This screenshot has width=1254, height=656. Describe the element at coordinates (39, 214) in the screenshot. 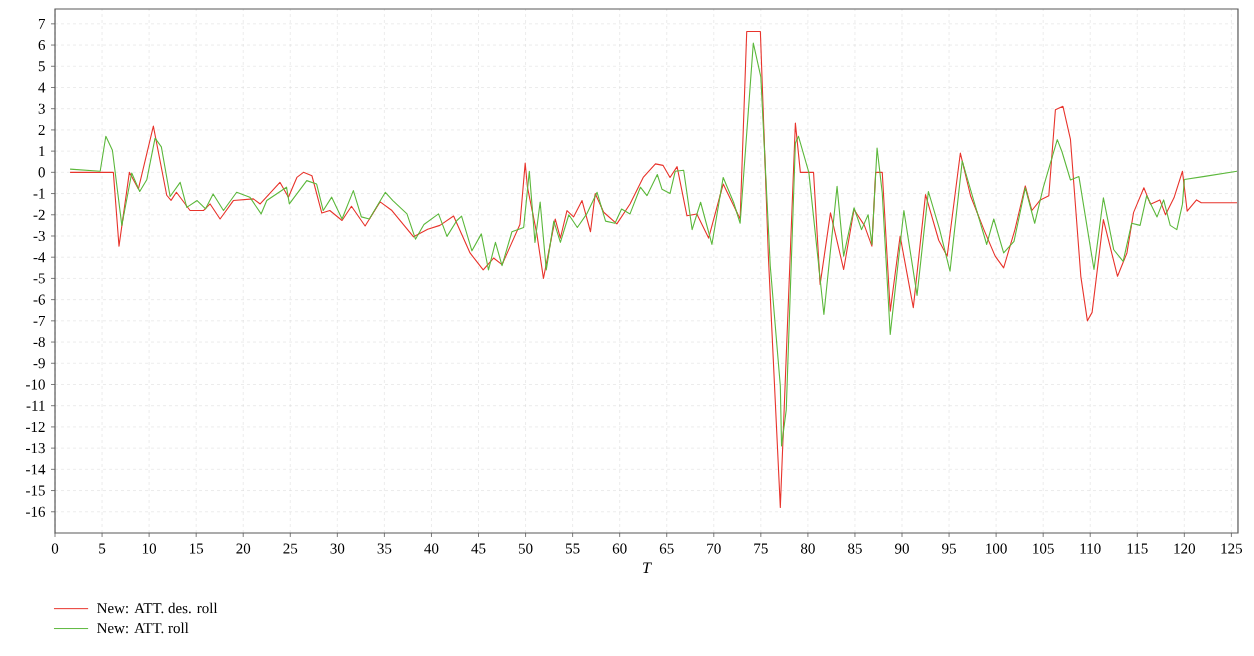

I see `y-tick-label: -2` at that location.